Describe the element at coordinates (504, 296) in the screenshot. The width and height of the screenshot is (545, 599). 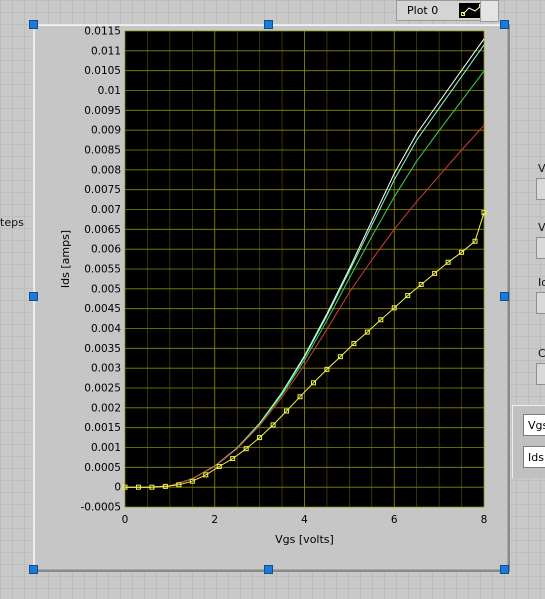
I see `resize-handle-right` at that location.